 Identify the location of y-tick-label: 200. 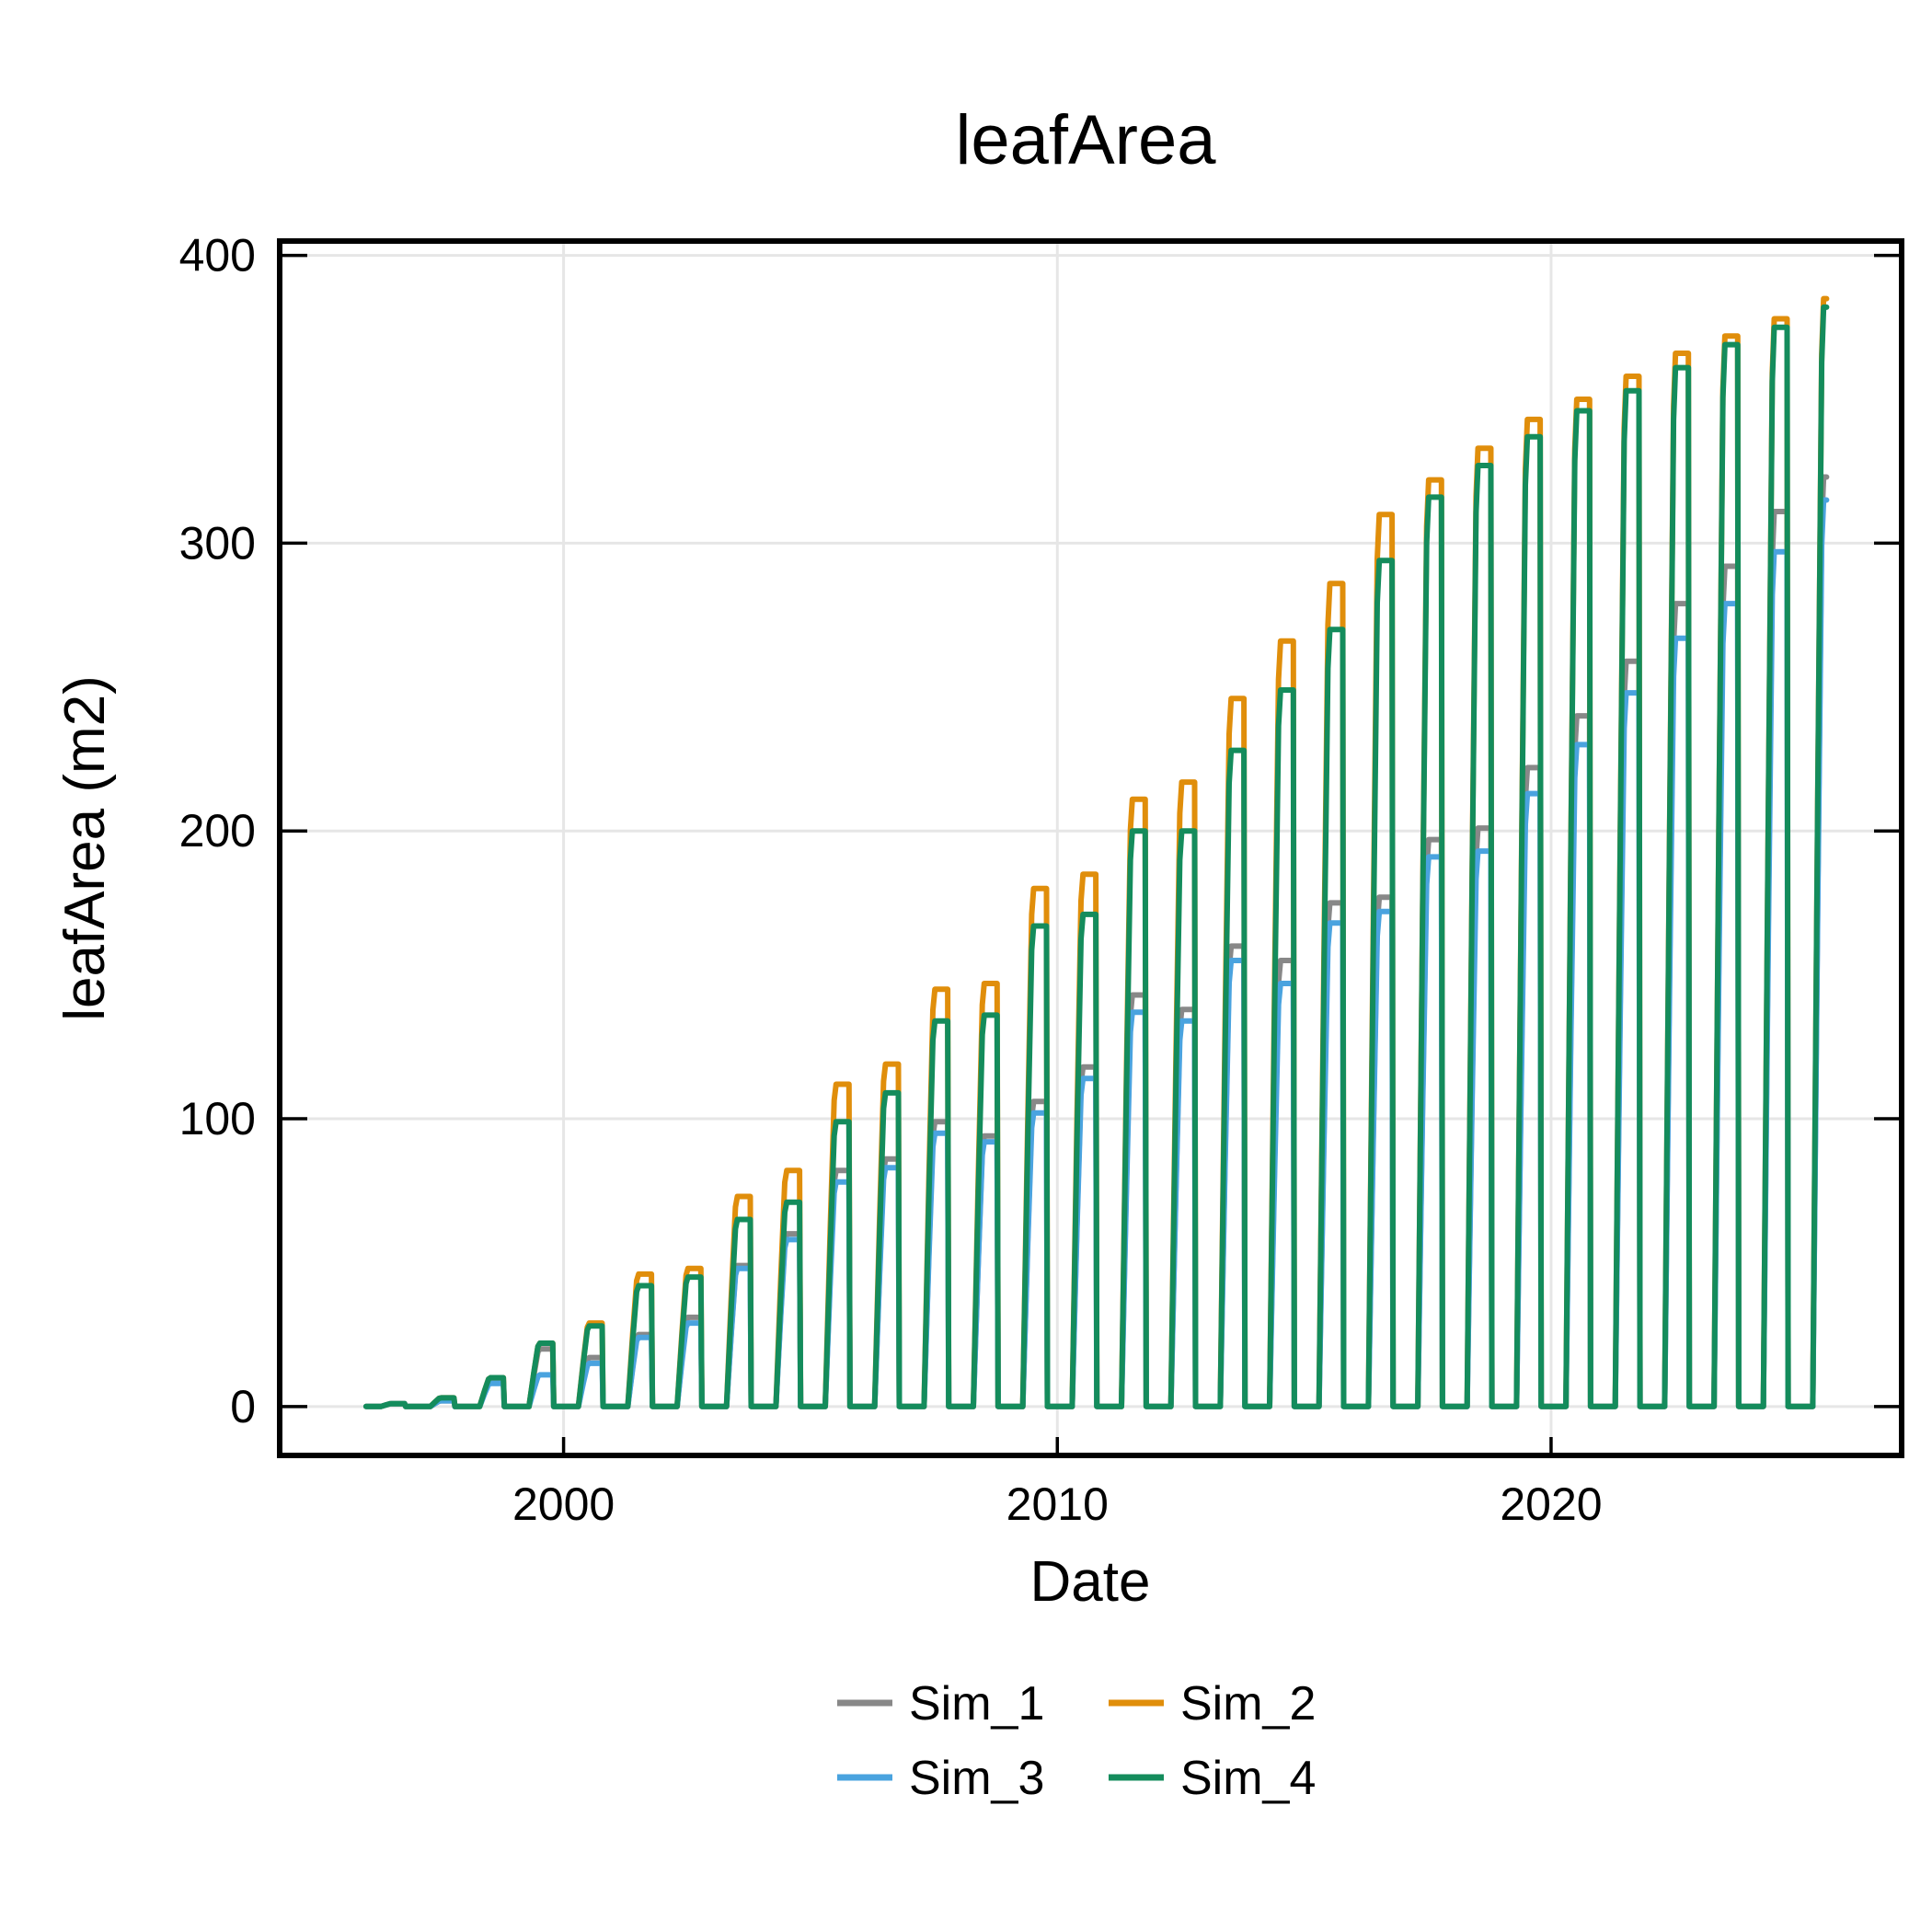
(217, 831).